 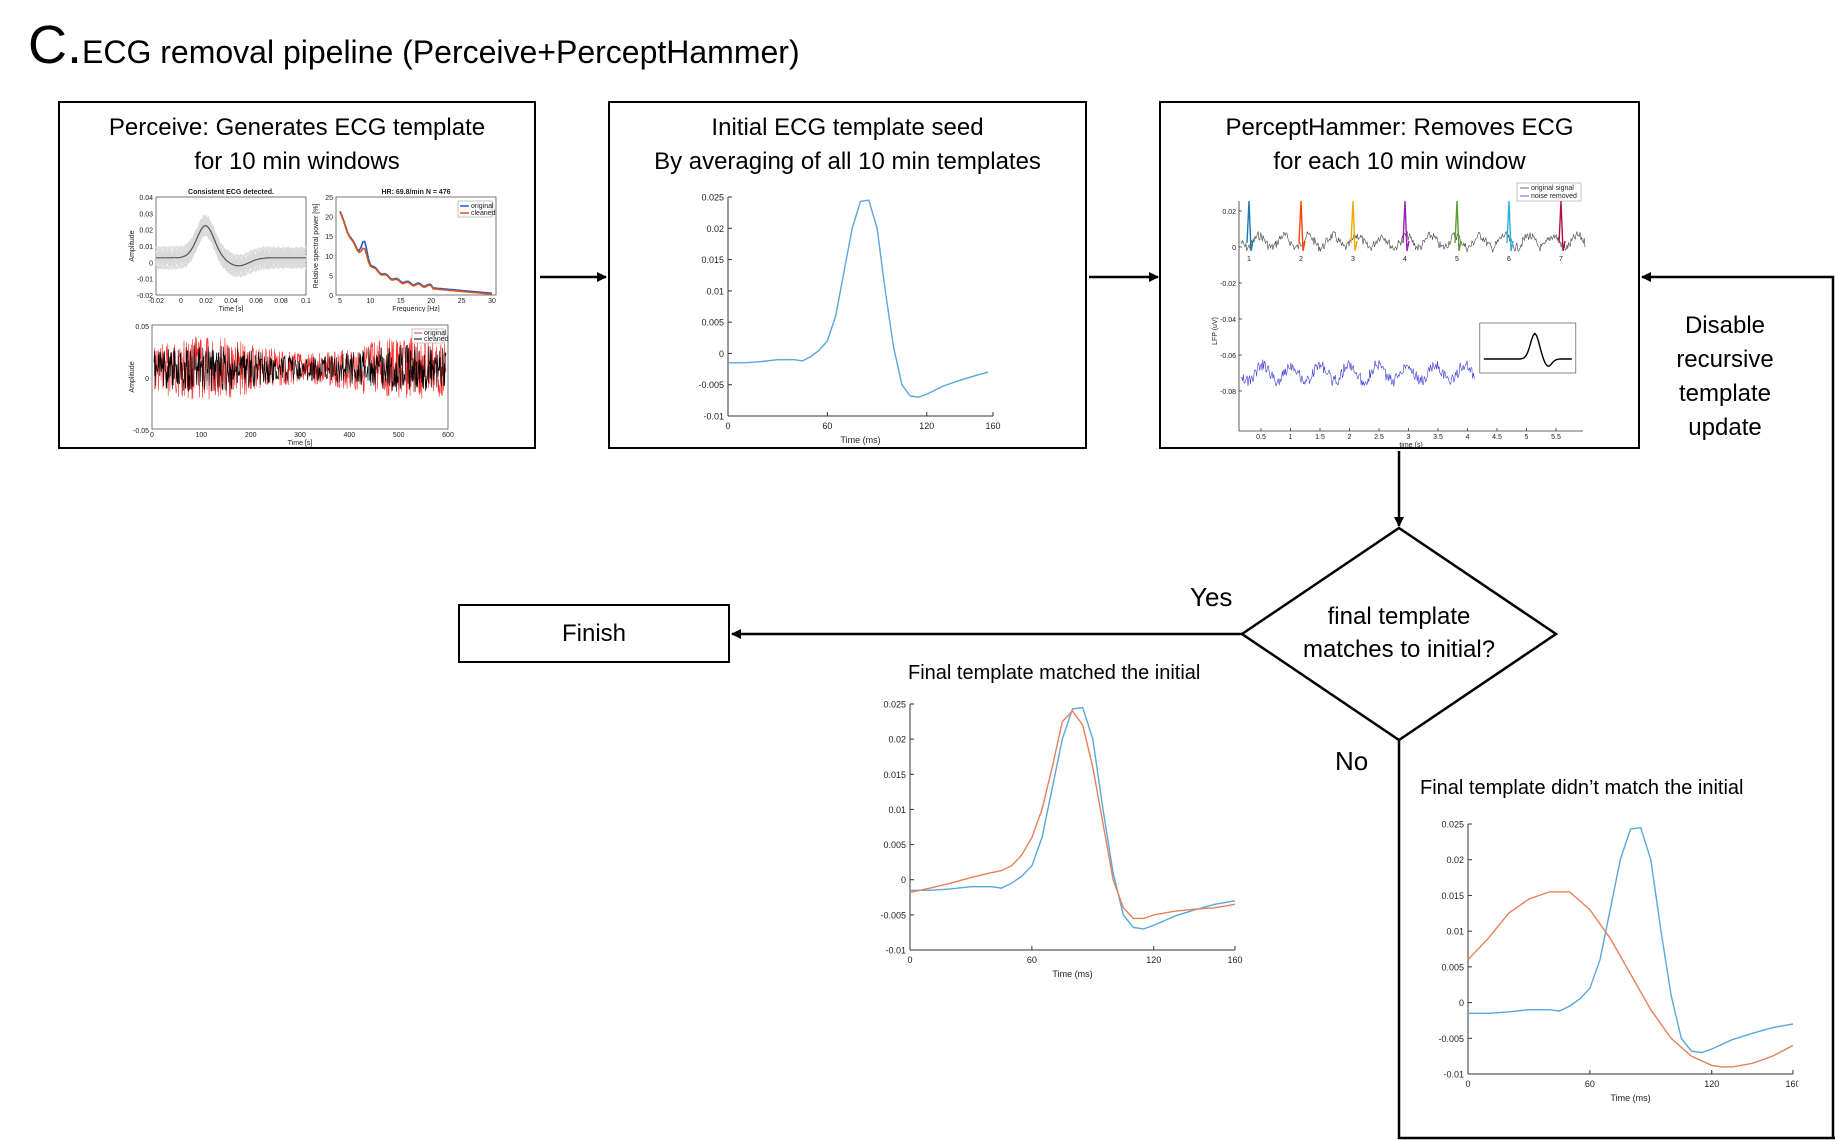 I want to click on arrow-no-feedback, so click(x=1616, y=940).